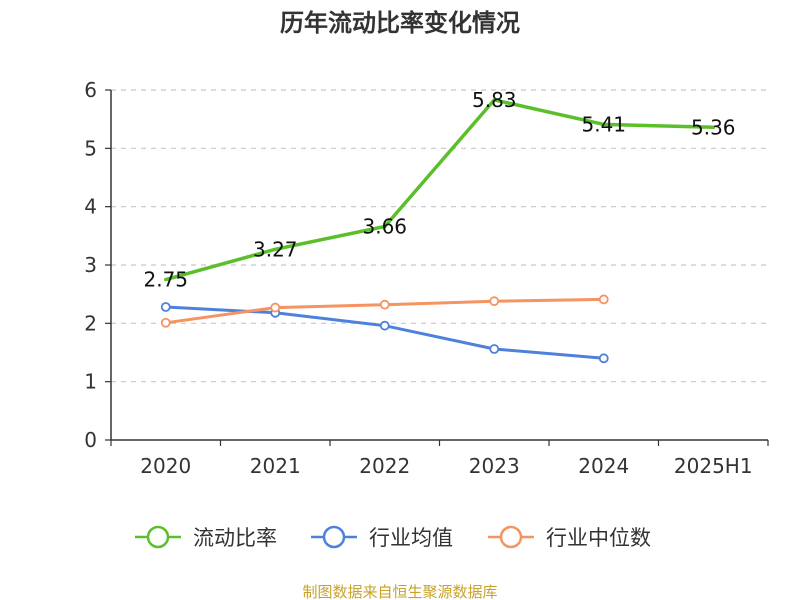 The image size is (800, 600). I want to click on y-tick-label: 0, so click(90, 440).